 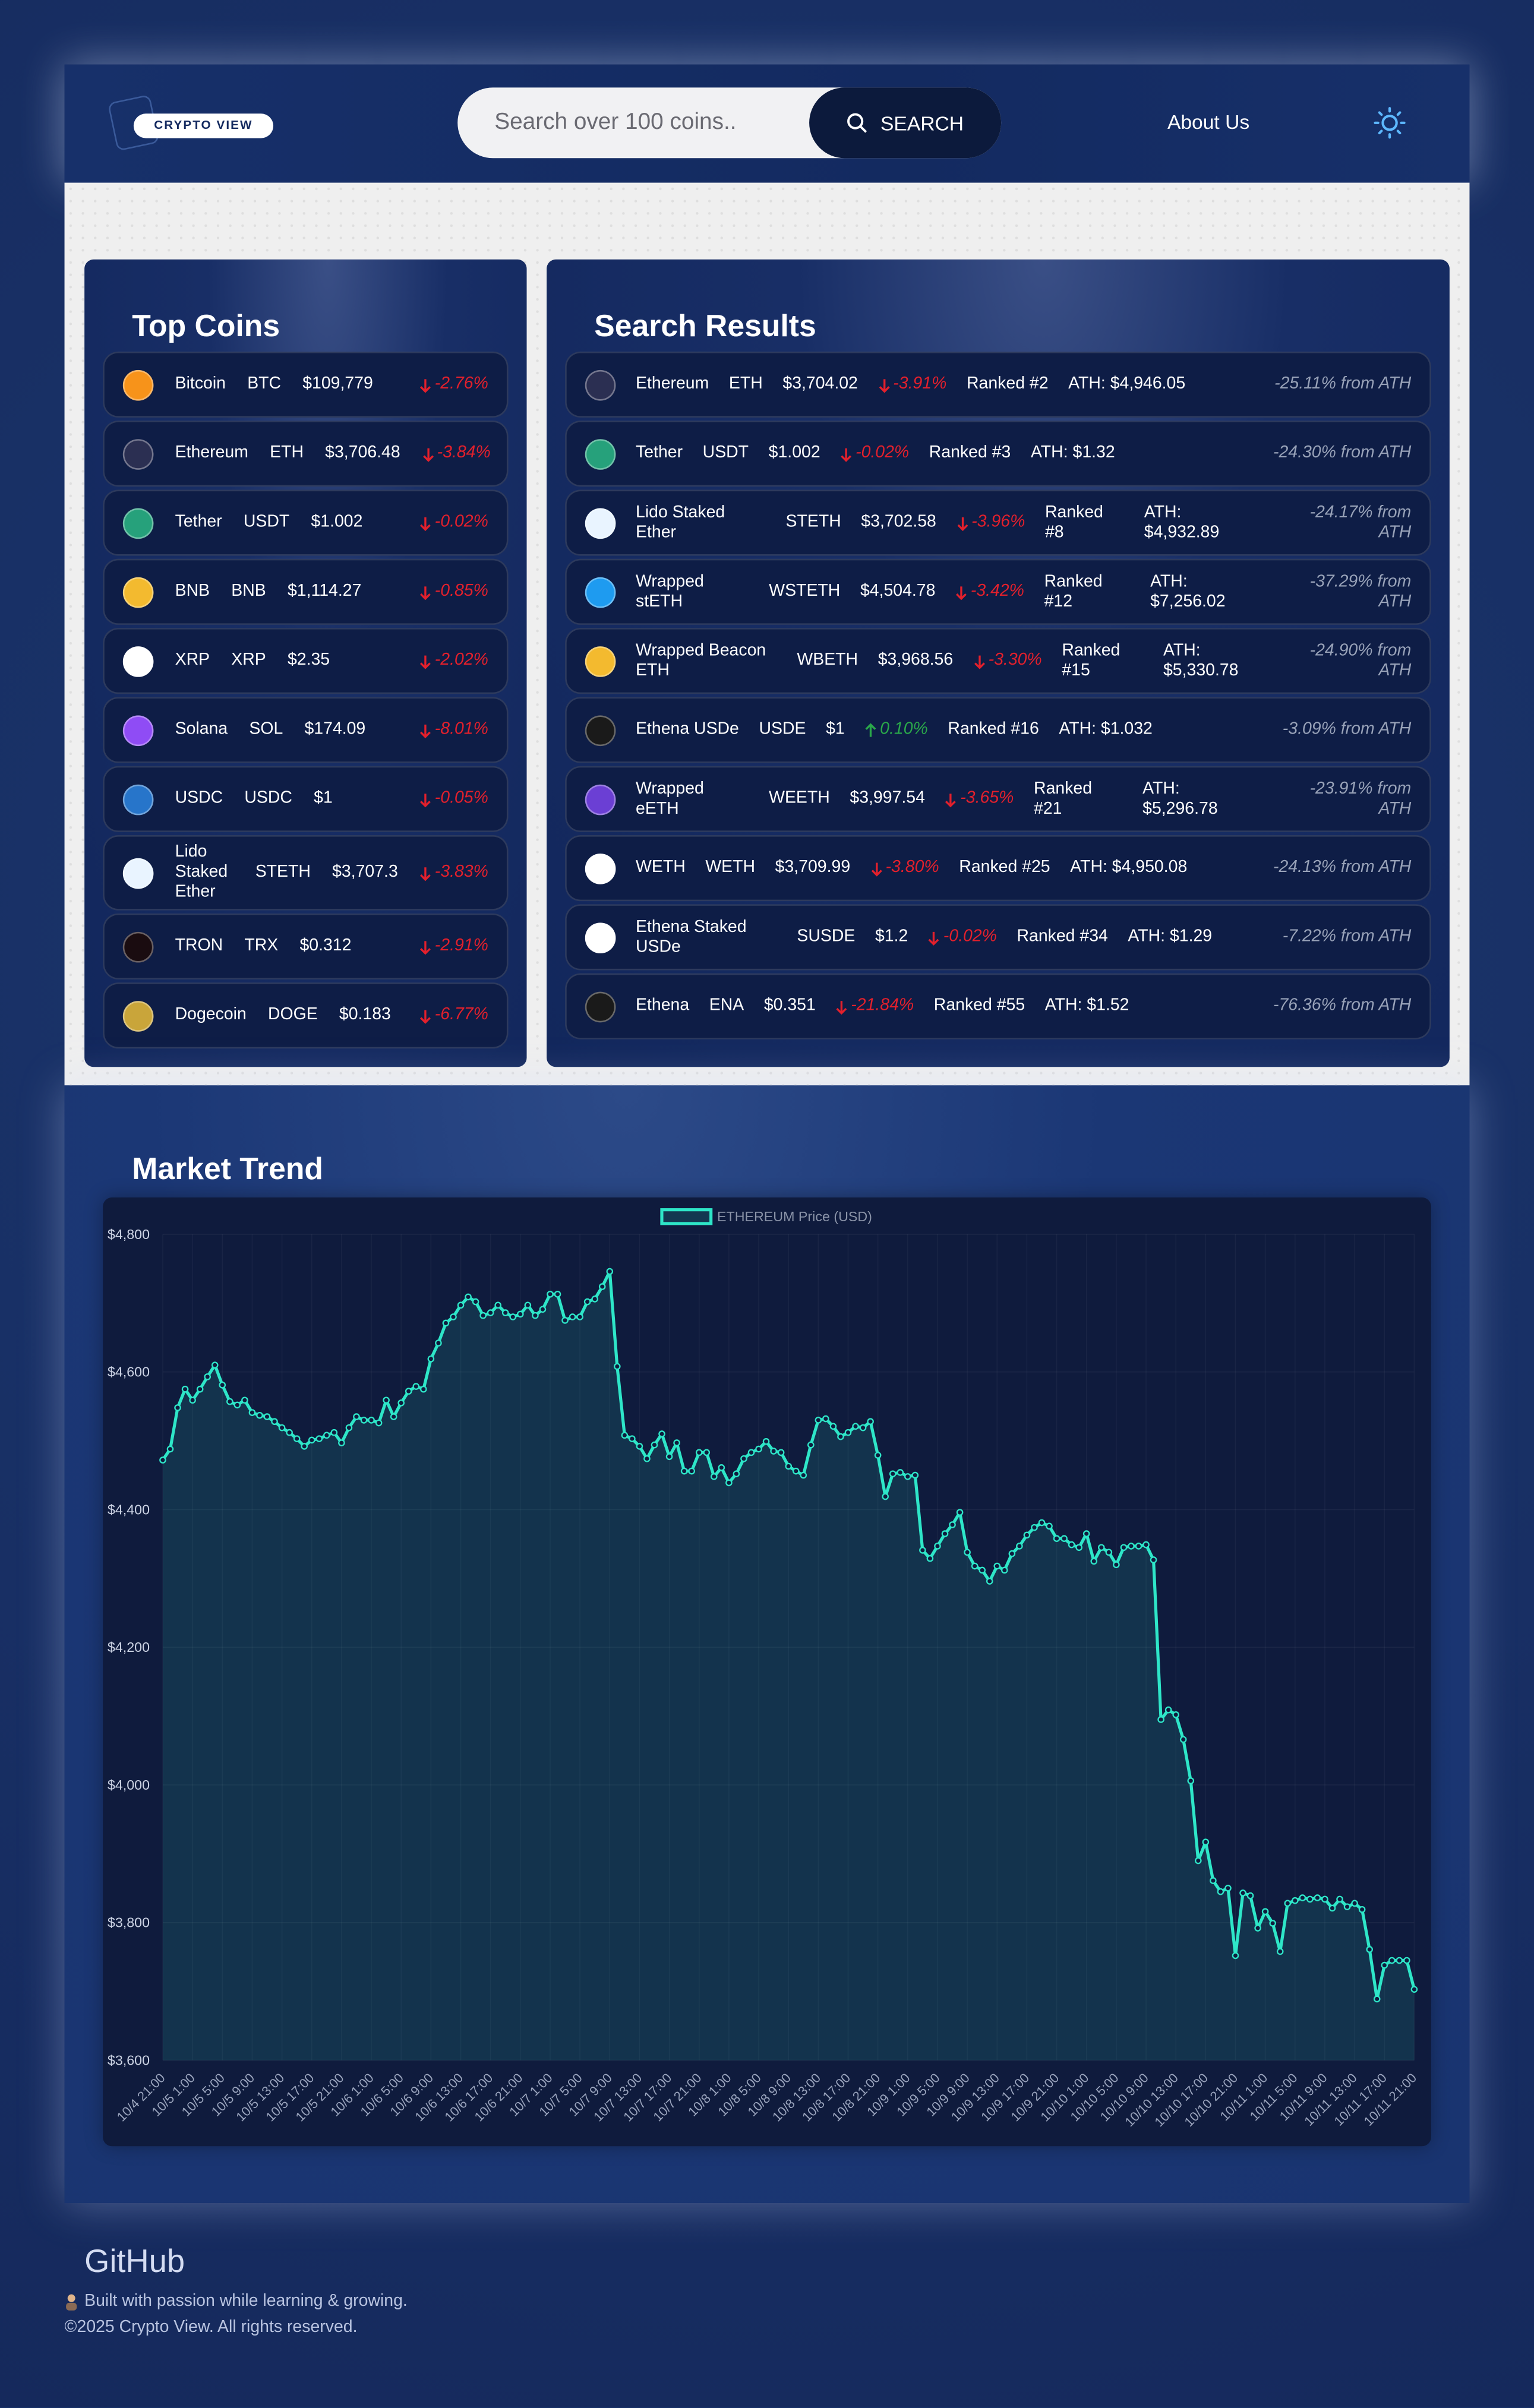 I want to click on coin-name: WETH, so click(x=661, y=867).